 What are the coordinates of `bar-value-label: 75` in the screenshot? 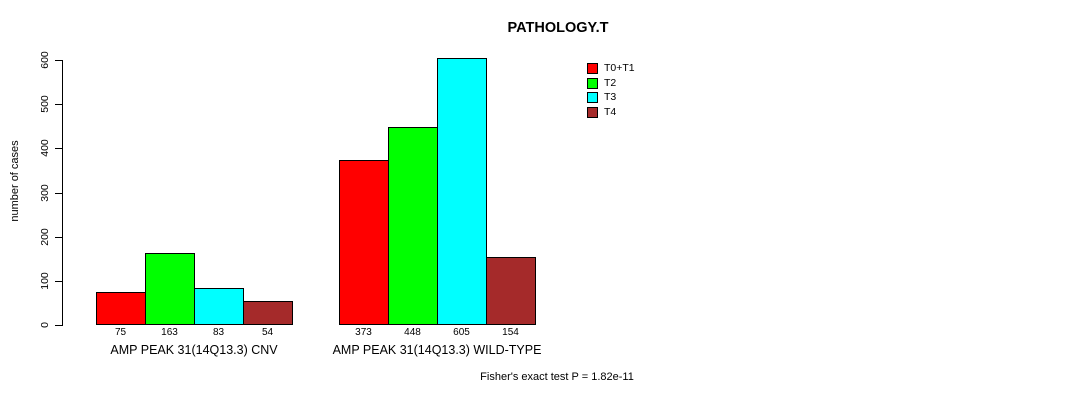 It's located at (120, 332).